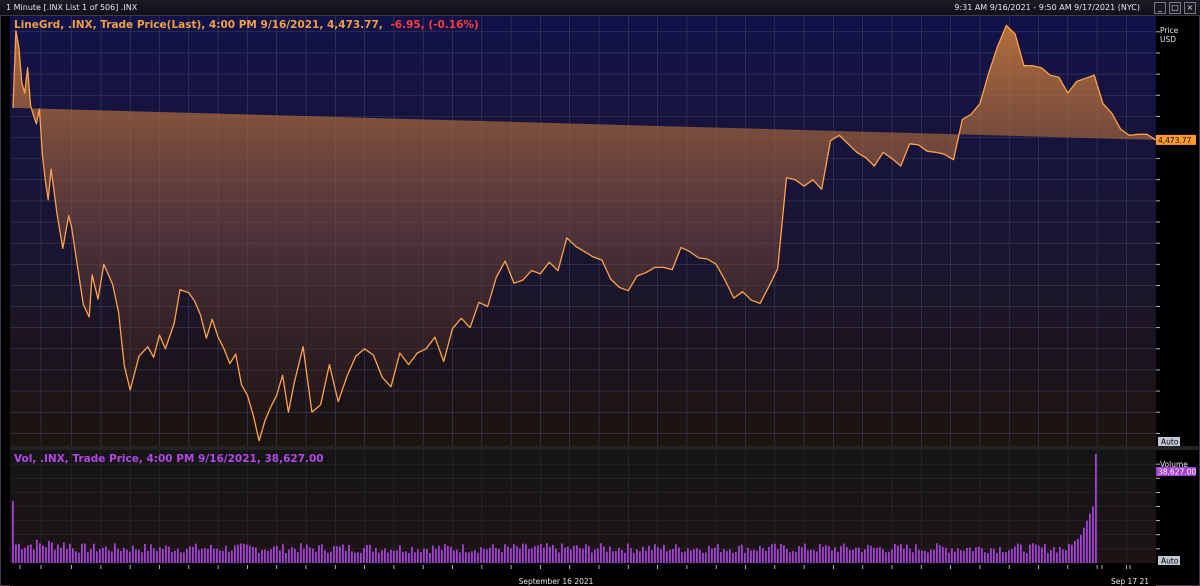  I want to click on close-button: ×, so click(1190, 8).